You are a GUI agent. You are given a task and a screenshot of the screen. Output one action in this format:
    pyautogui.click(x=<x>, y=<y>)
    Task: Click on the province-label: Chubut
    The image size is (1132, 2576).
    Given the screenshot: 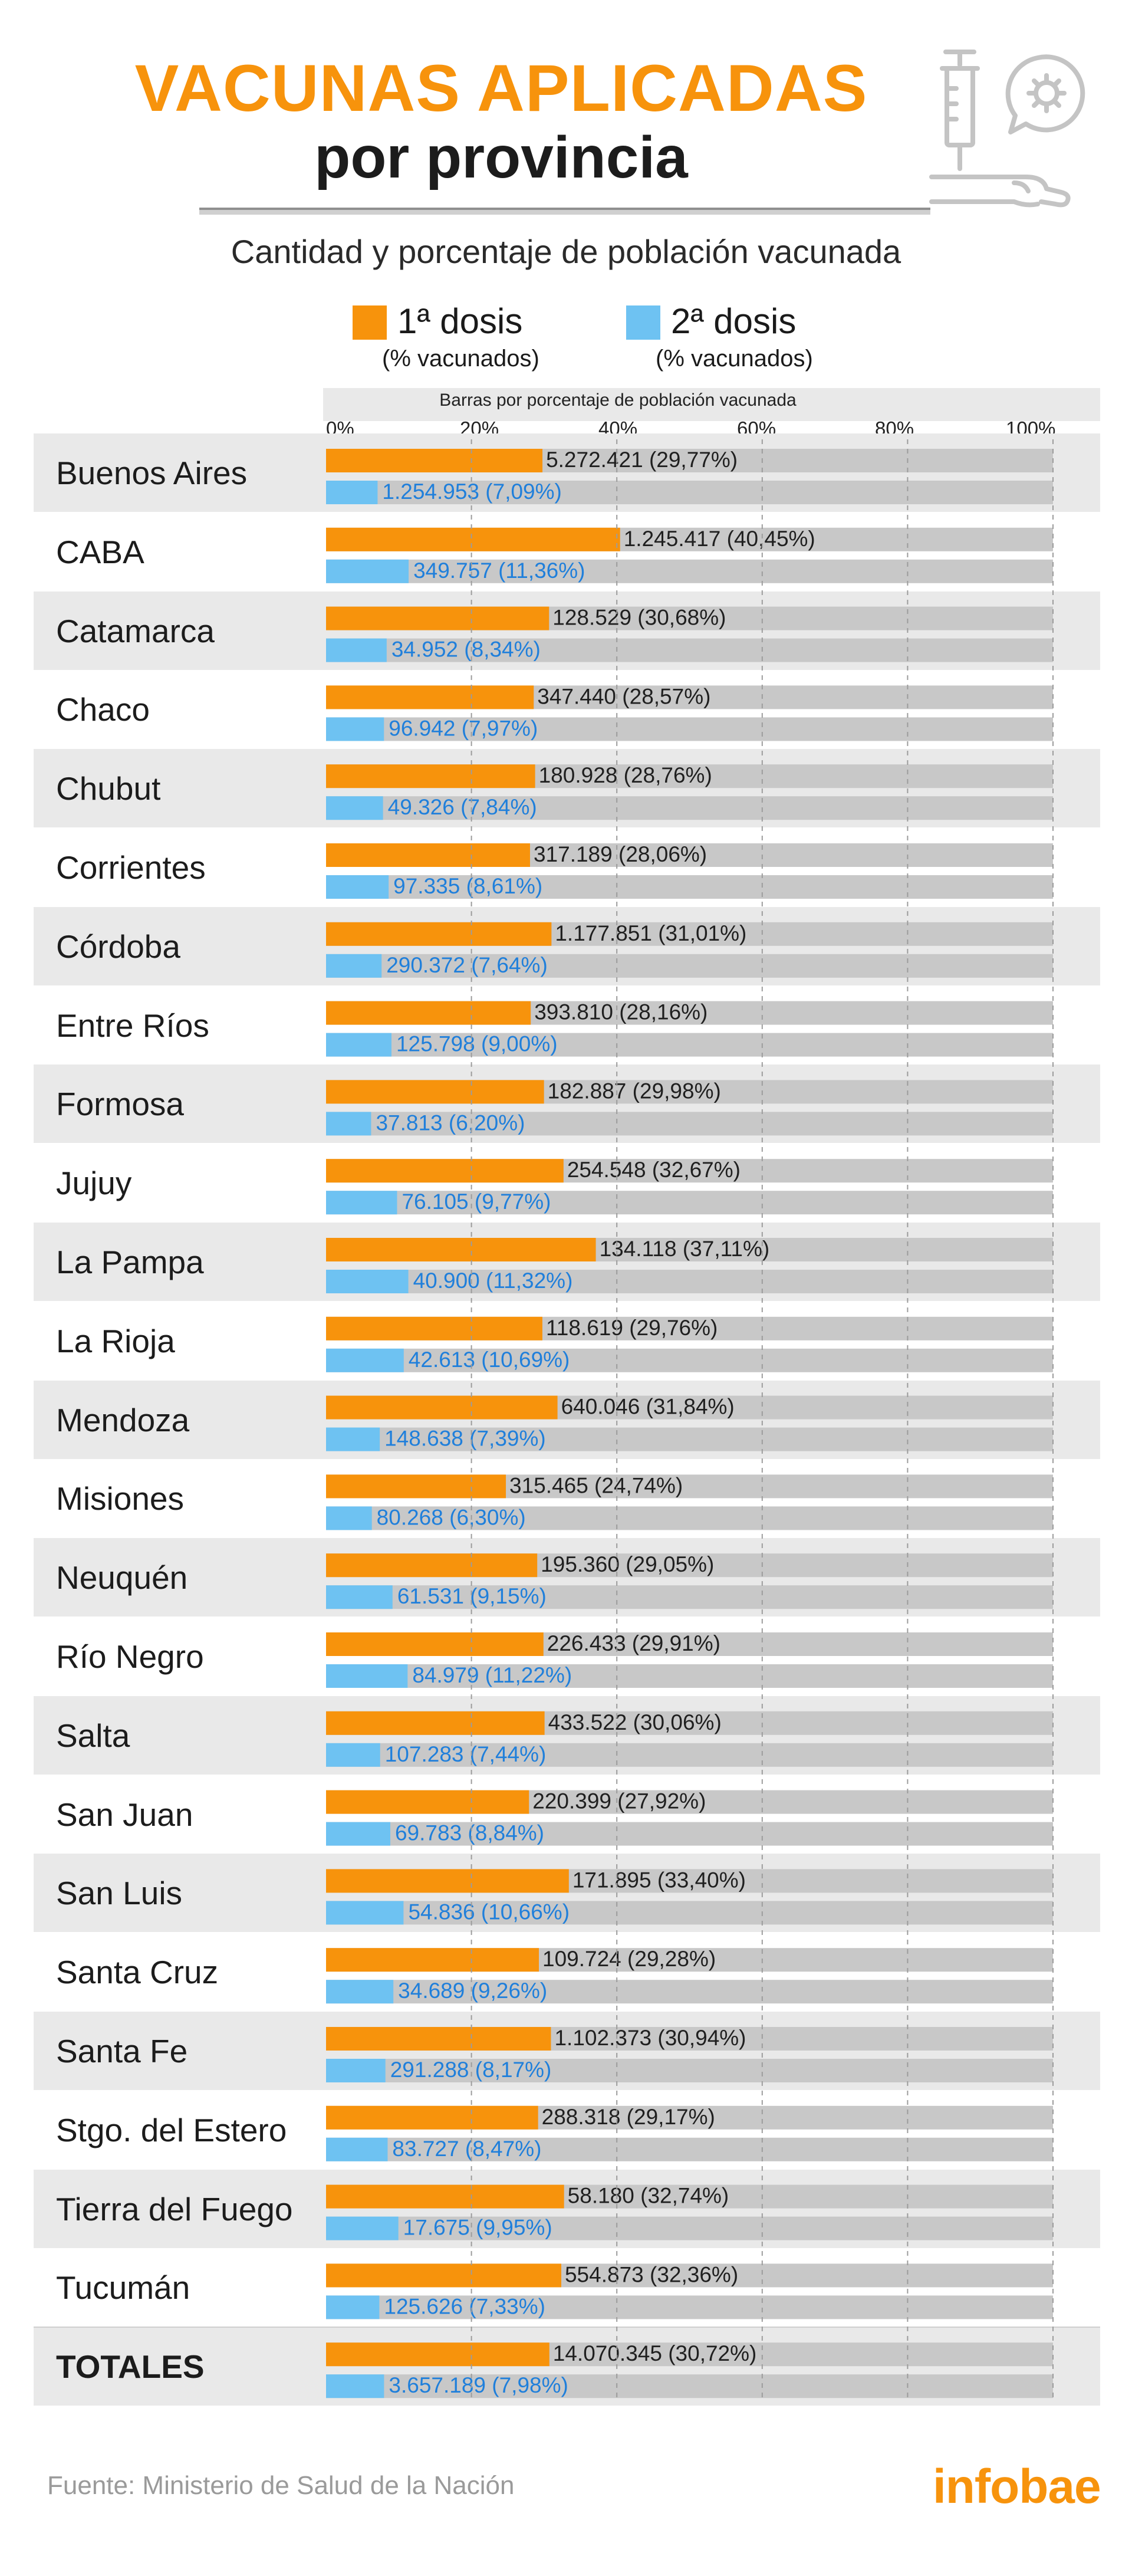 What is the action you would take?
    pyautogui.click(x=108, y=788)
    